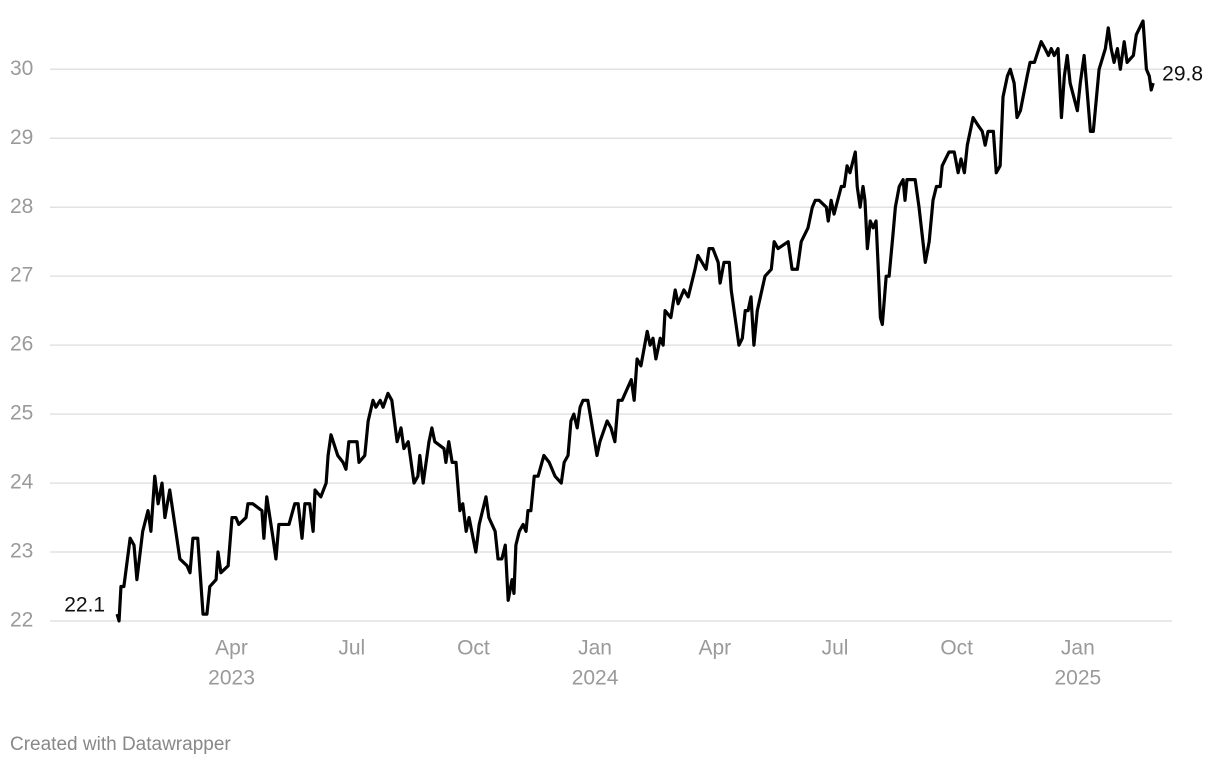 This screenshot has height=768, width=1220. What do you see at coordinates (21, 551) in the screenshot?
I see `y-tick-label: 23` at bounding box center [21, 551].